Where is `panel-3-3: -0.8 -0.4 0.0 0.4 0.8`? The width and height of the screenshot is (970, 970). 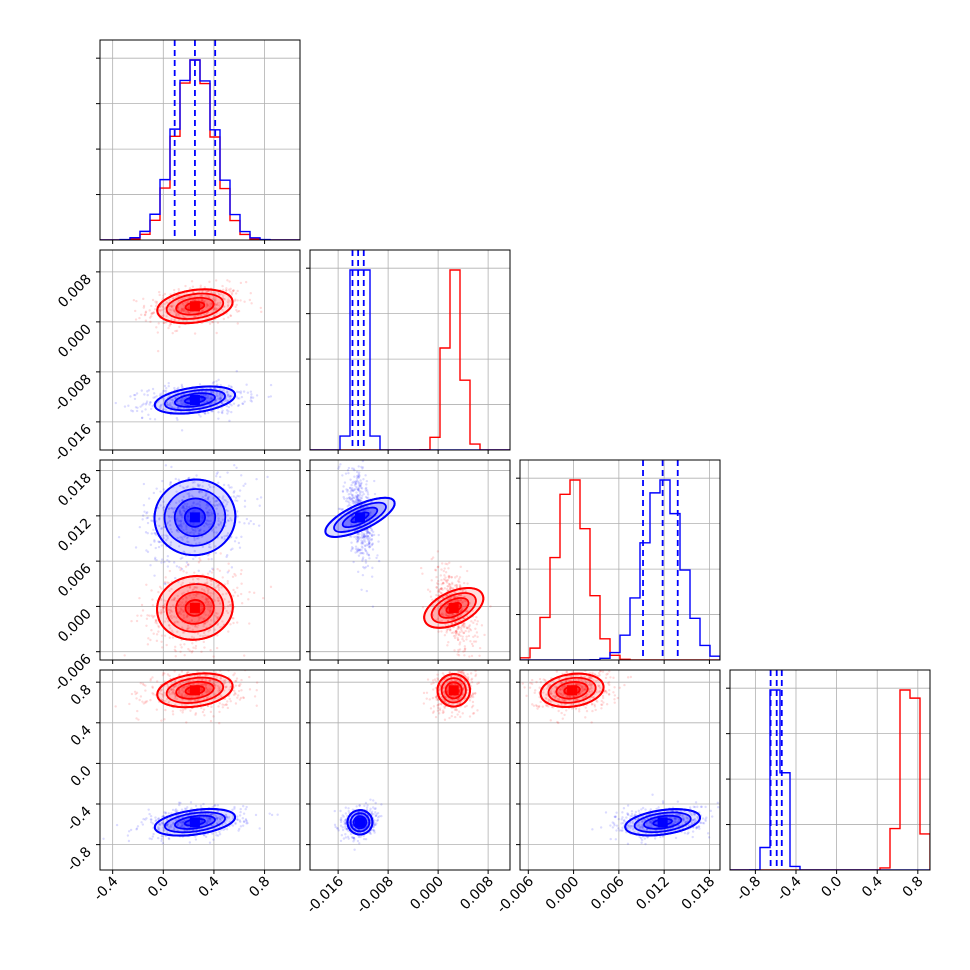
panel-3-3: -0.8 -0.4 0.0 0.4 0.8 is located at coordinates (828, 786).